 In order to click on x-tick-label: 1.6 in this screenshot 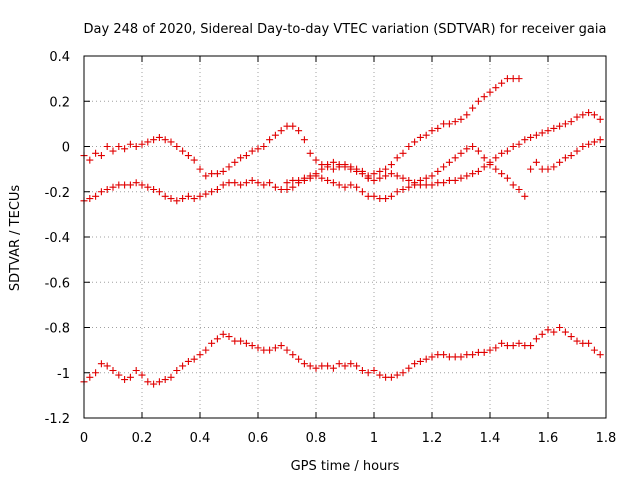, I will do `click(548, 438)`.